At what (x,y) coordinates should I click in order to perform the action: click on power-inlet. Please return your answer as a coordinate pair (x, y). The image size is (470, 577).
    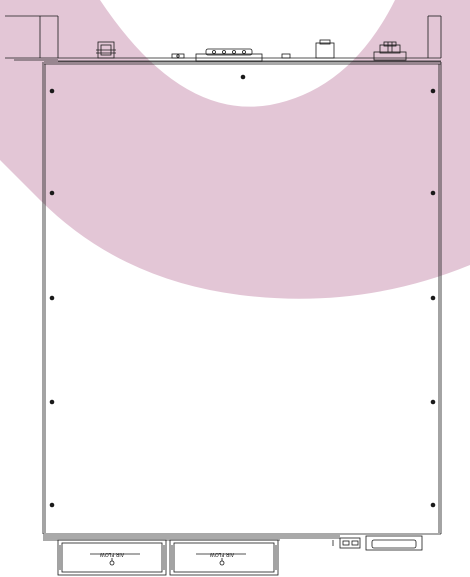
    Looking at the image, I should click on (390, 51).